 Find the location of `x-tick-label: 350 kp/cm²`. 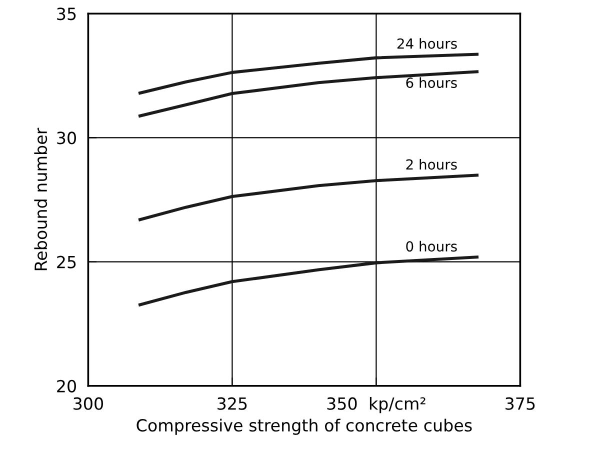

x-tick-label: 350 kp/cm² is located at coordinates (376, 405).